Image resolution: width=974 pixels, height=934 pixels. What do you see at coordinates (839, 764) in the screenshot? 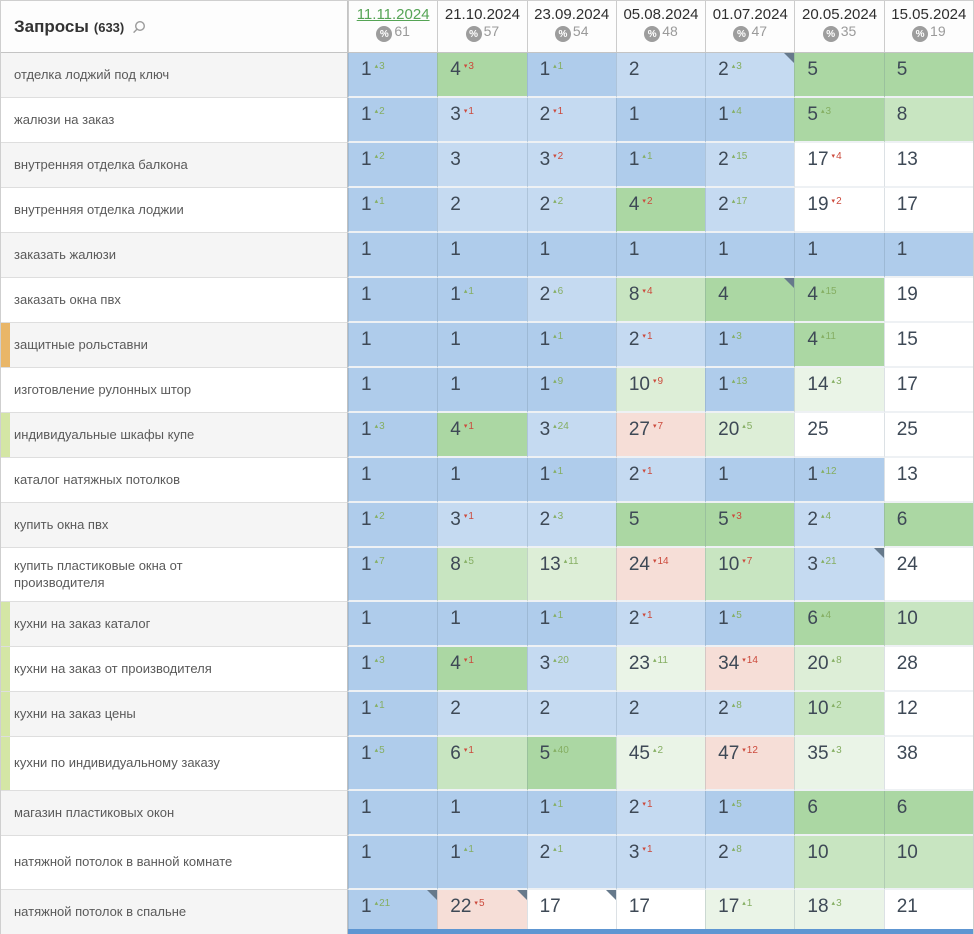
I see `position-cell: 35 ▴3` at bounding box center [839, 764].